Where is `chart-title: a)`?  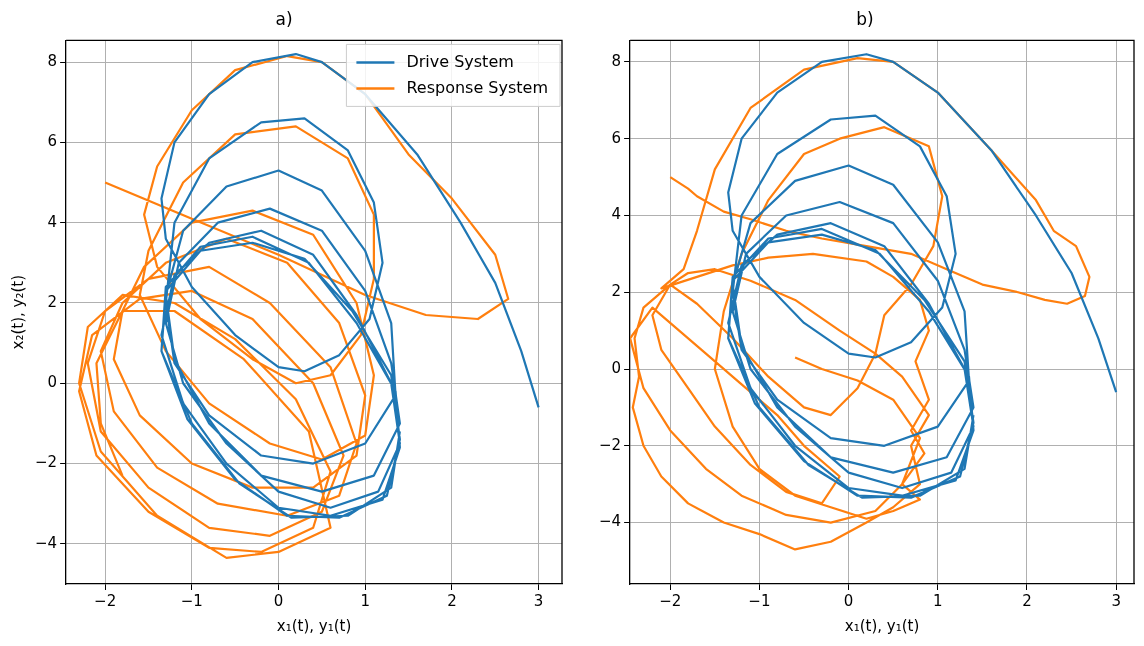
chart-title: a) is located at coordinates (284, 18).